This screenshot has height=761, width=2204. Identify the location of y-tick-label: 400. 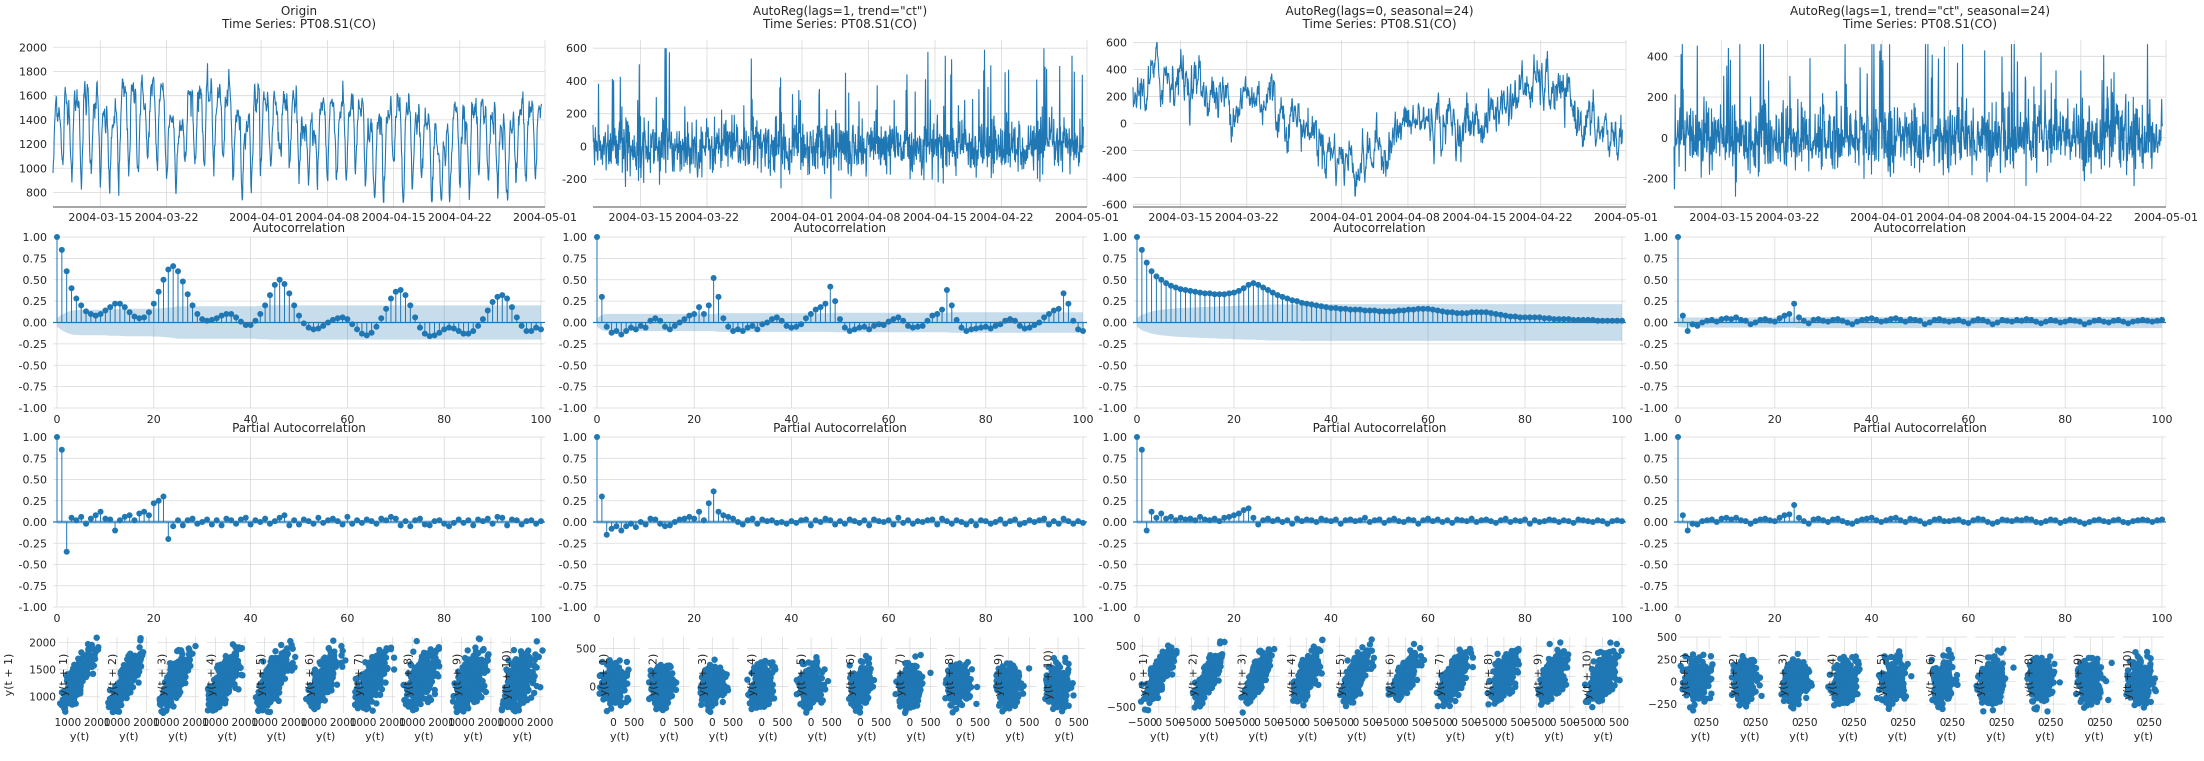
(1657, 56).